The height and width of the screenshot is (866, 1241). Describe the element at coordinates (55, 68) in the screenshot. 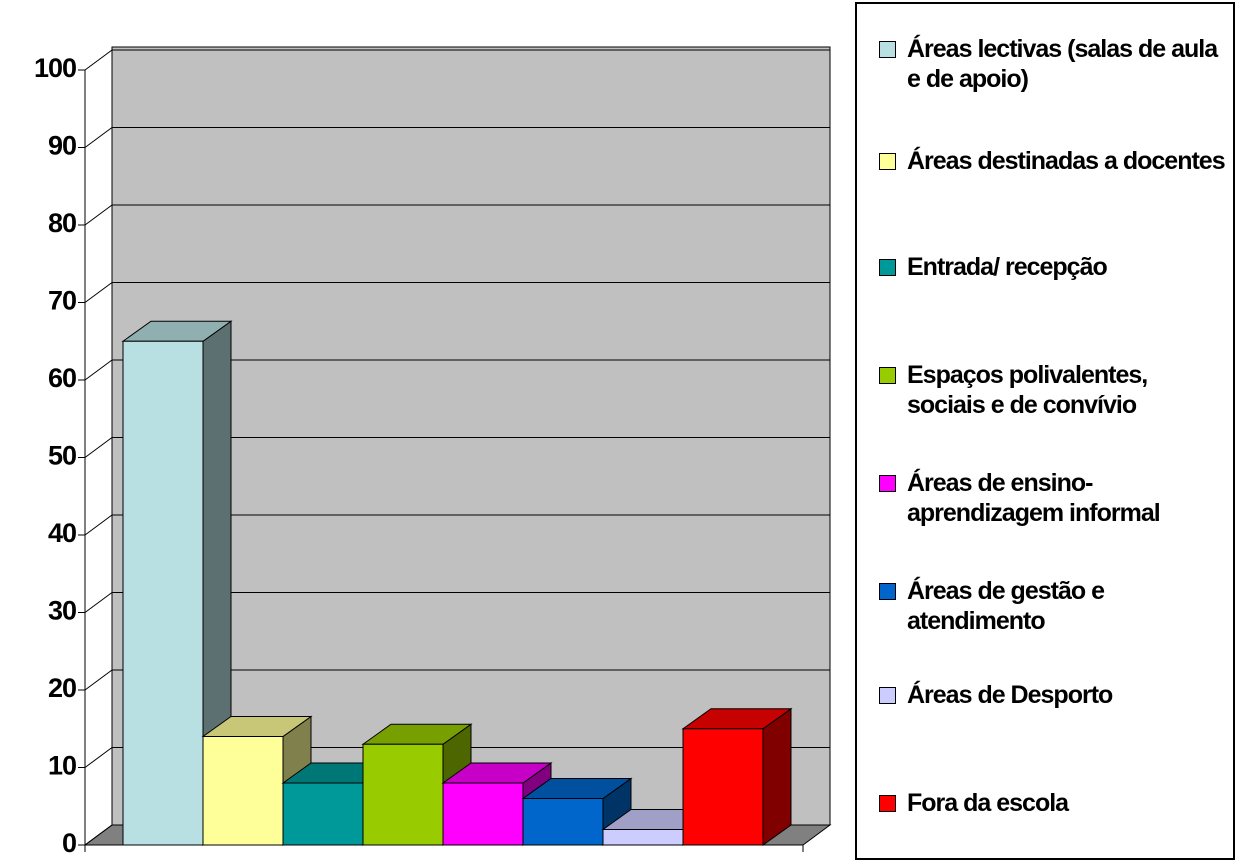

I see `y-tick-label: 100` at that location.